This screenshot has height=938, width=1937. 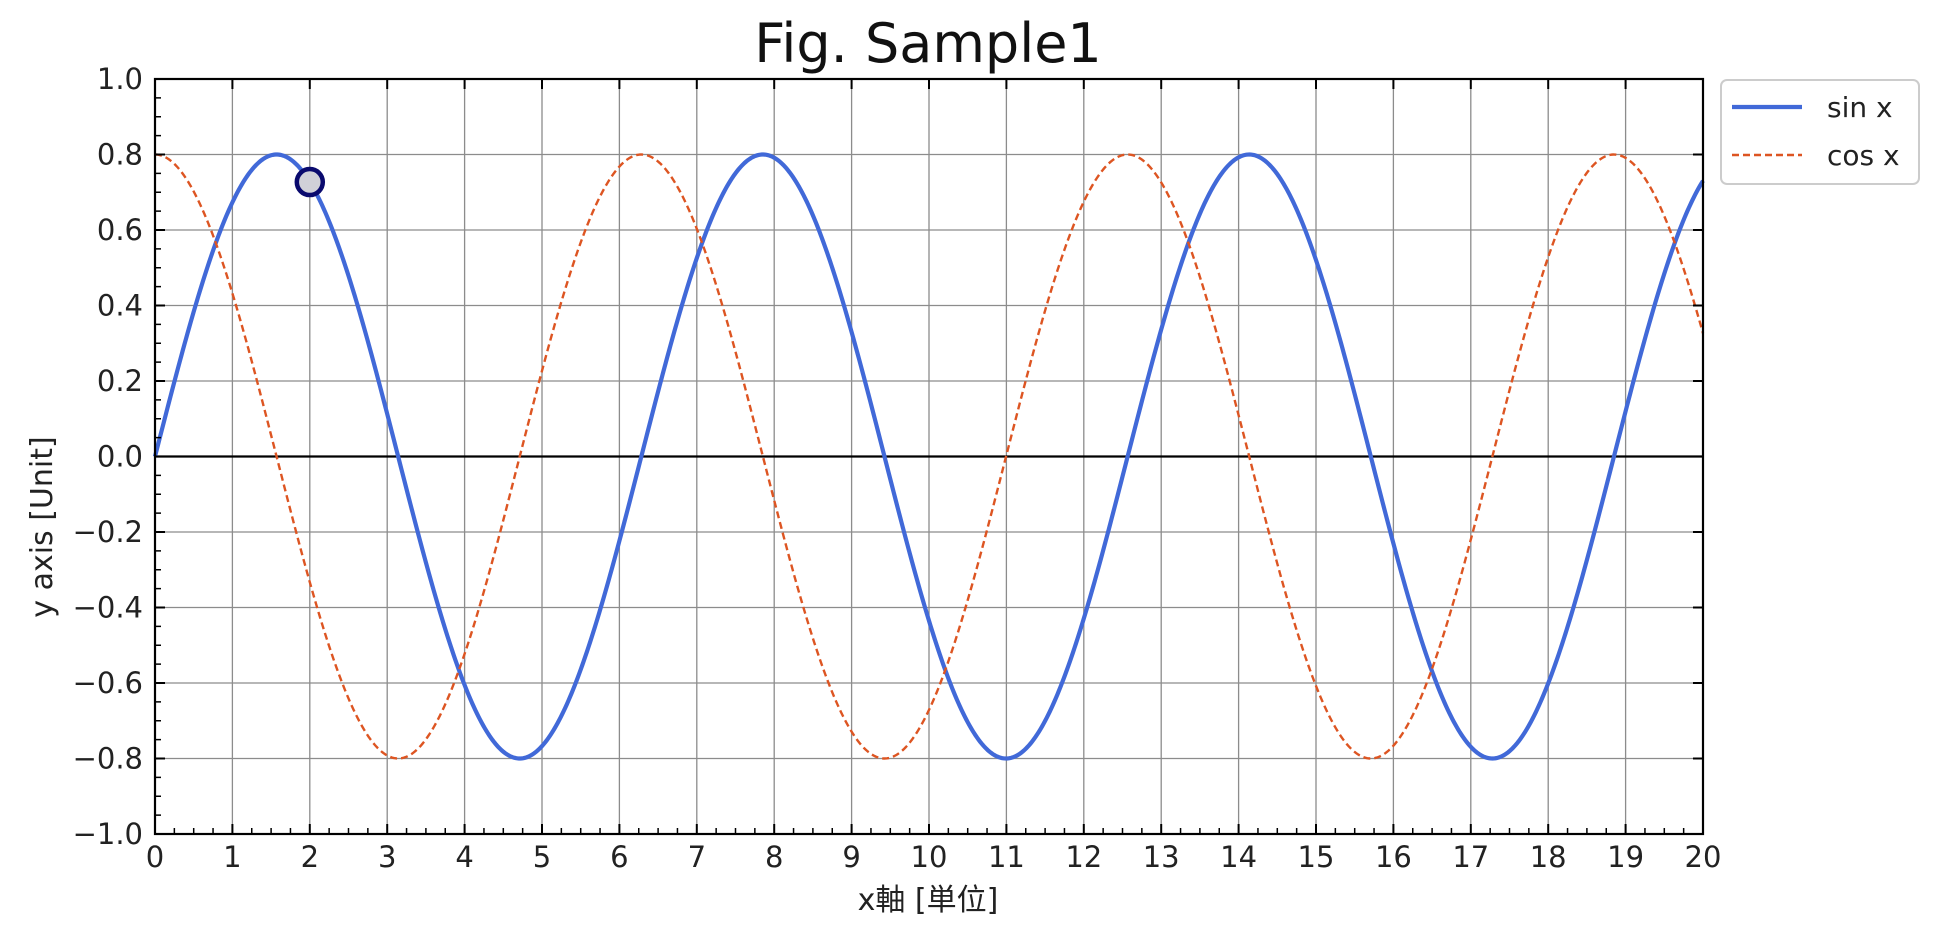 I want to click on x-tick-label: 10, so click(x=929, y=857).